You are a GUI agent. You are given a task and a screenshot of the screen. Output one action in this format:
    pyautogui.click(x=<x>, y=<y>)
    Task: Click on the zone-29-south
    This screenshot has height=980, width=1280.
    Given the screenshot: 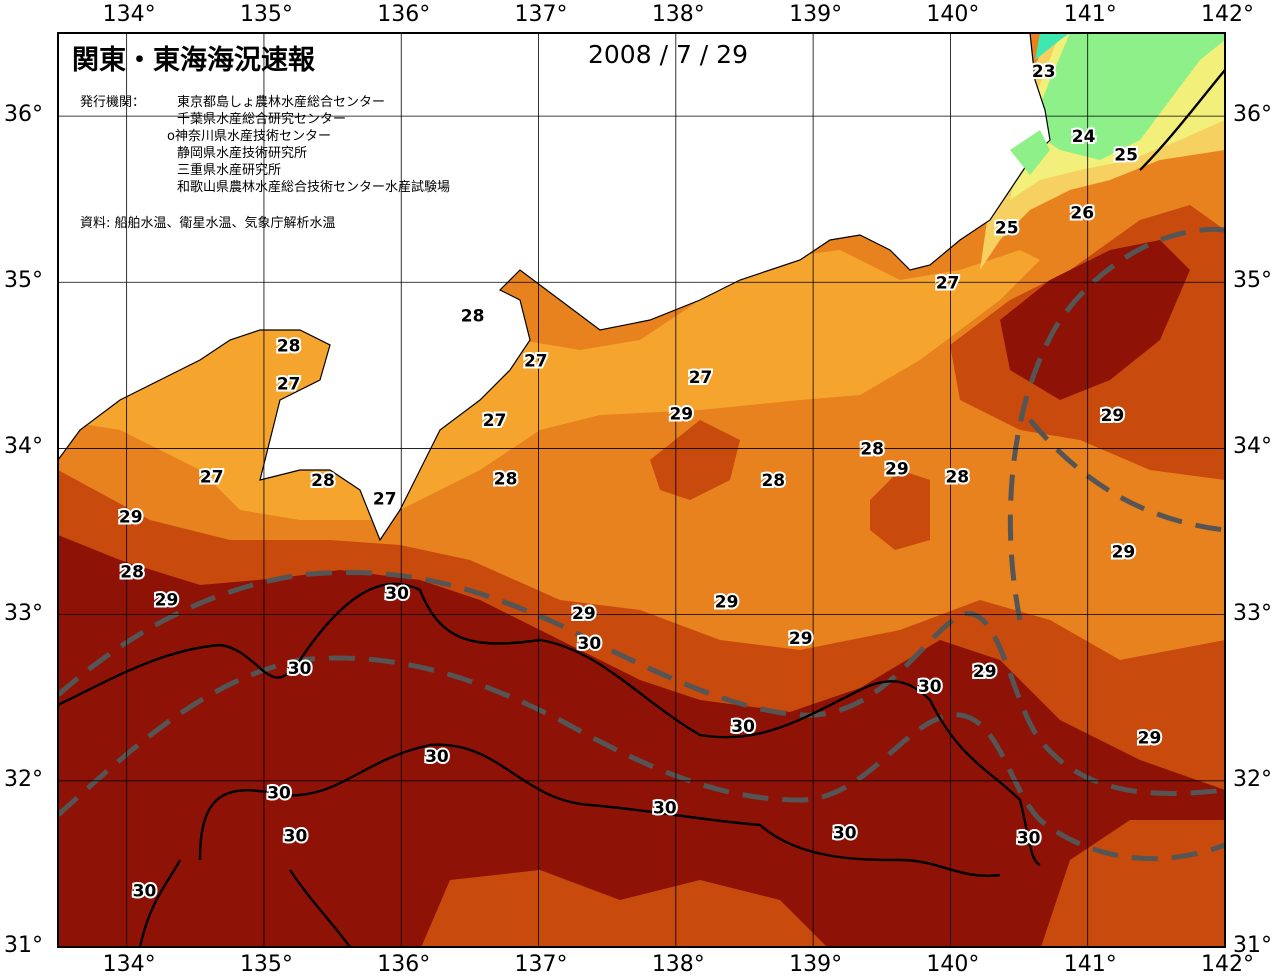 What is the action you would take?
    pyautogui.click(x=624, y=908)
    